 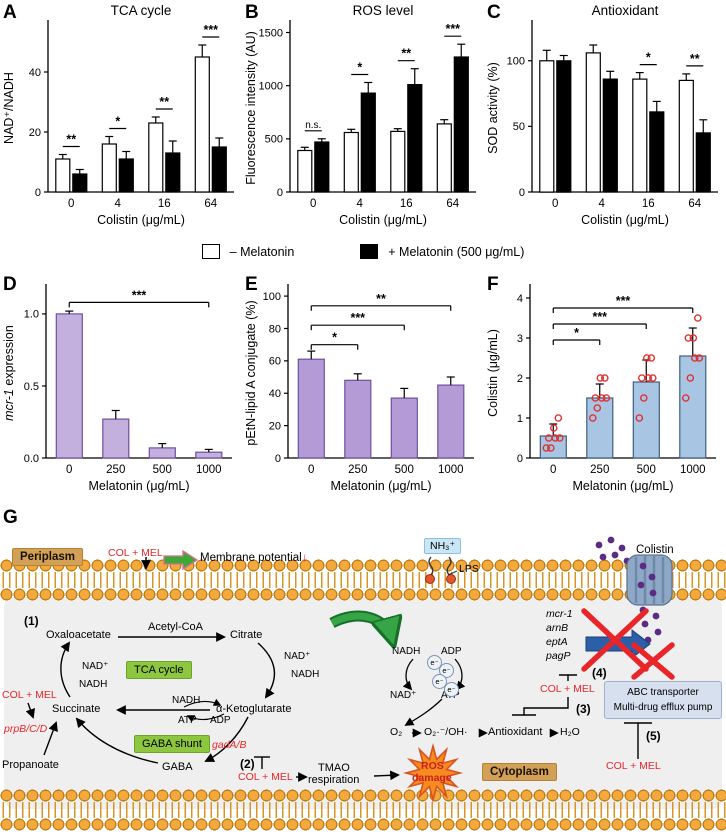 What do you see at coordinates (177, 767) in the screenshot?
I see `gaba-label: GABA` at bounding box center [177, 767].